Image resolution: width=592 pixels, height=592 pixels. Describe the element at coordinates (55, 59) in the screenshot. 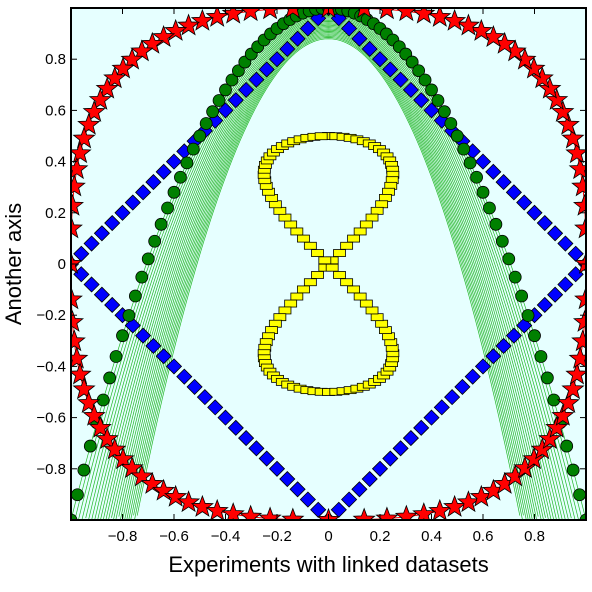

I see `y-tick-label: 0.8` at that location.